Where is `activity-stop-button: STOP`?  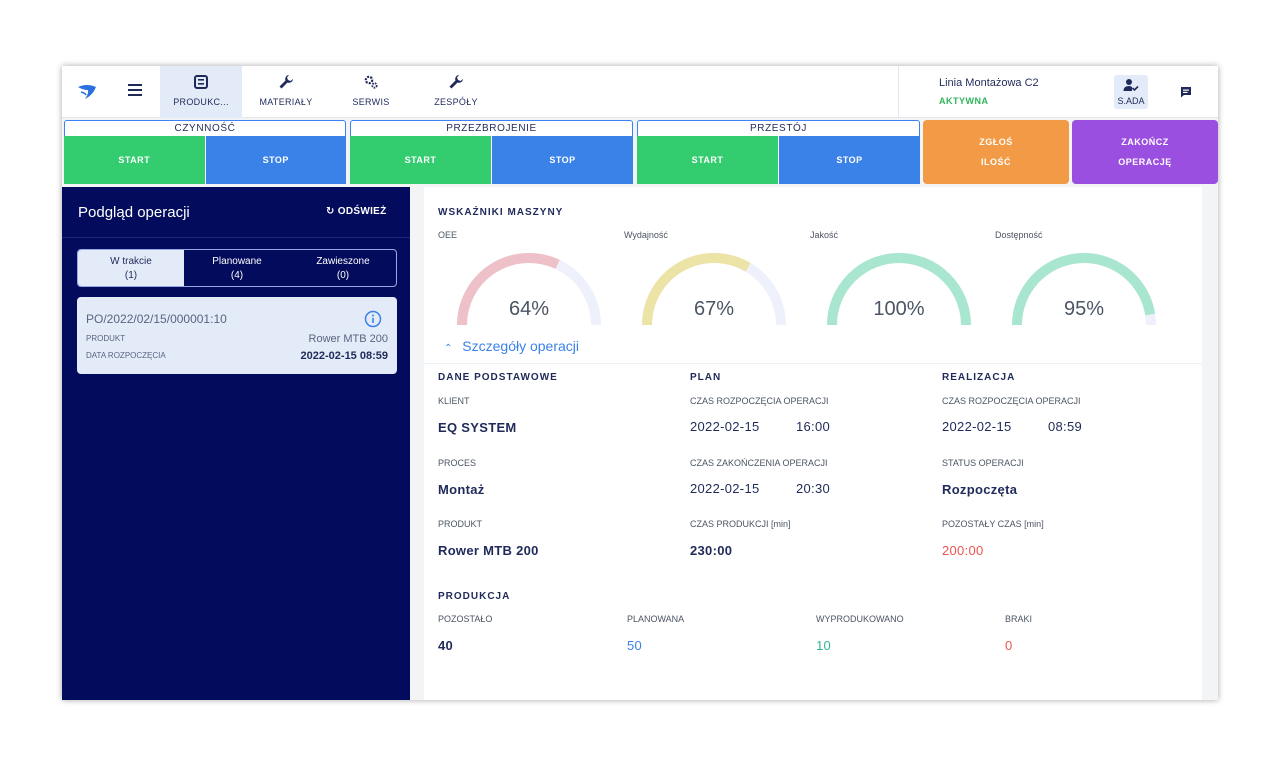 activity-stop-button: STOP is located at coordinates (275, 160).